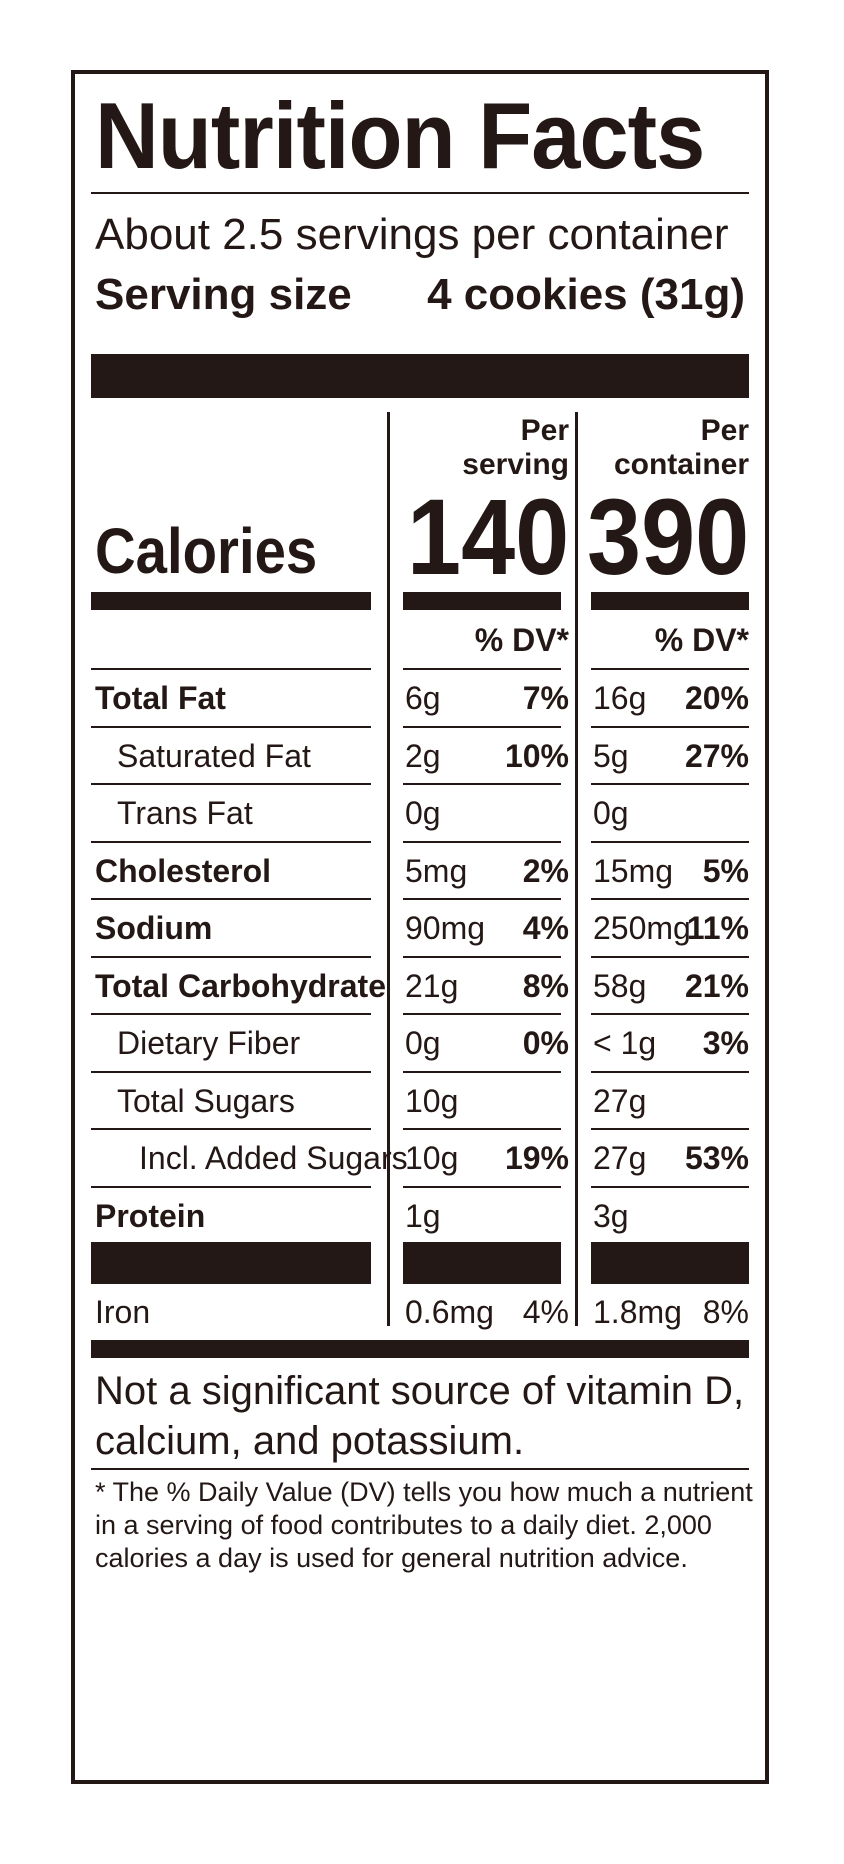 The height and width of the screenshot is (1864, 844). What do you see at coordinates (681, 464) in the screenshot?
I see `per-container-line2: container` at bounding box center [681, 464].